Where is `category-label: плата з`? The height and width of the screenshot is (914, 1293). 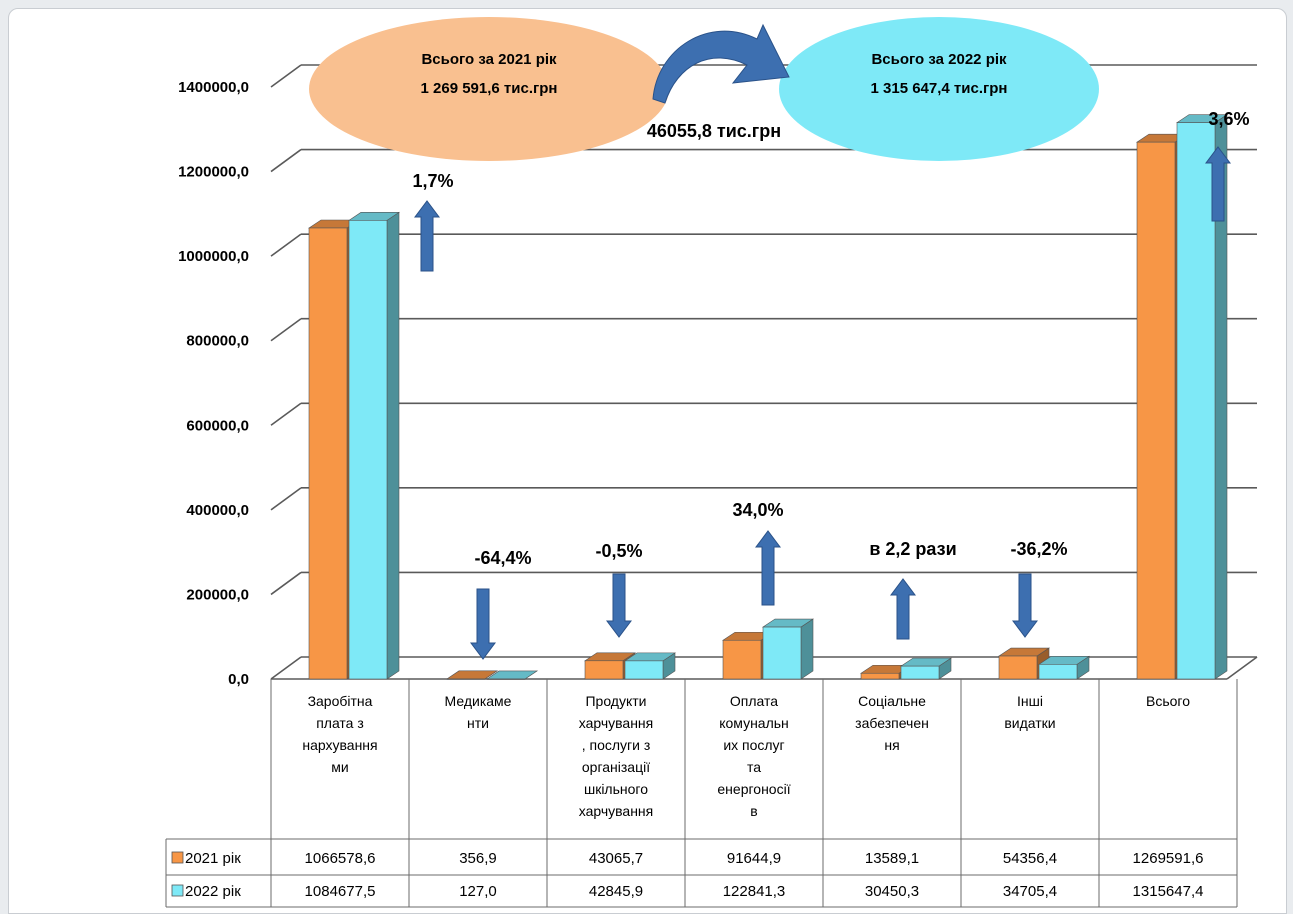
category-label: плата з is located at coordinates (340, 723).